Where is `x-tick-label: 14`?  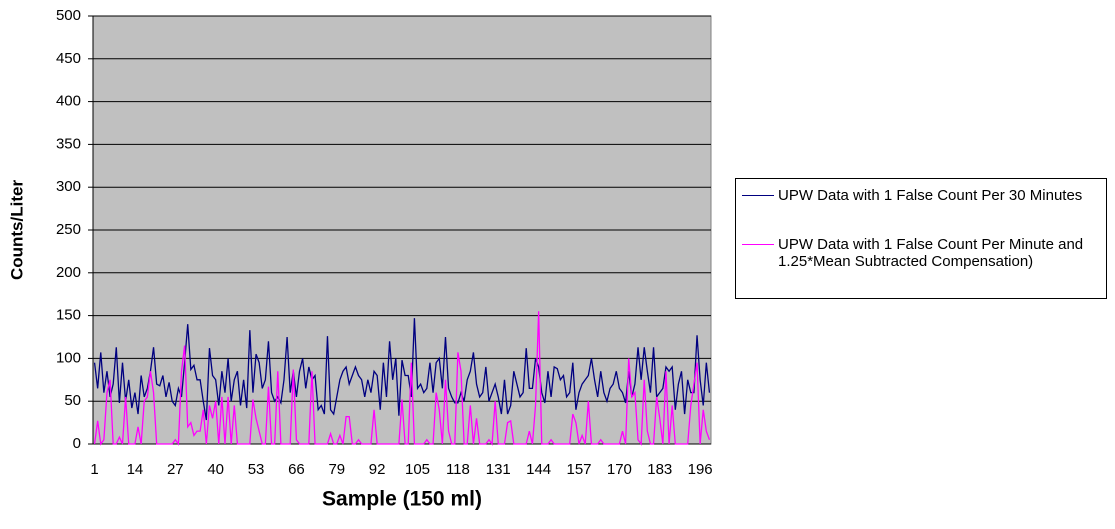
x-tick-label: 14 is located at coordinates (135, 469).